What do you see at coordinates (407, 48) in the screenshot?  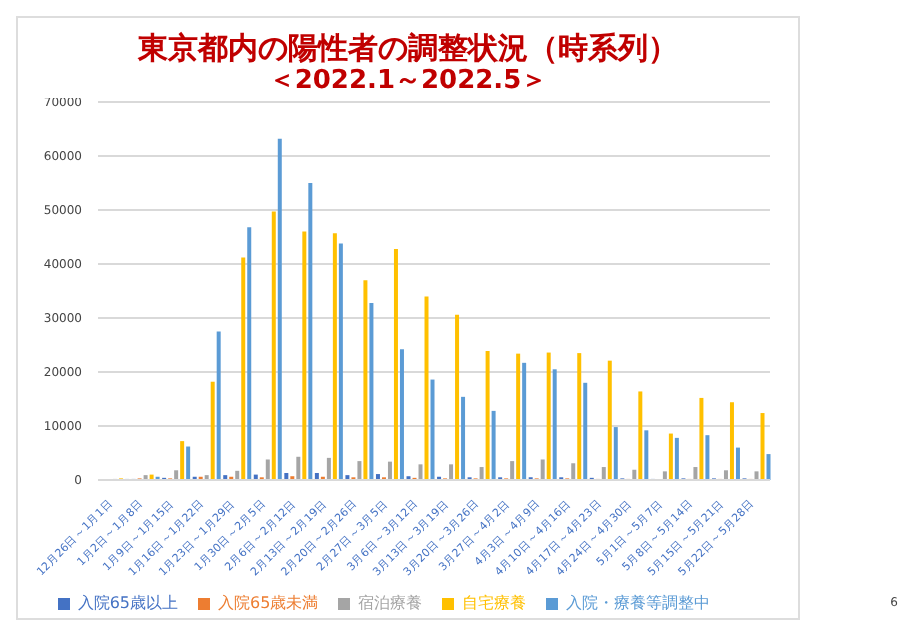 I see `chart-title: 東京都内の陽性者の調整状況（時系列）` at bounding box center [407, 48].